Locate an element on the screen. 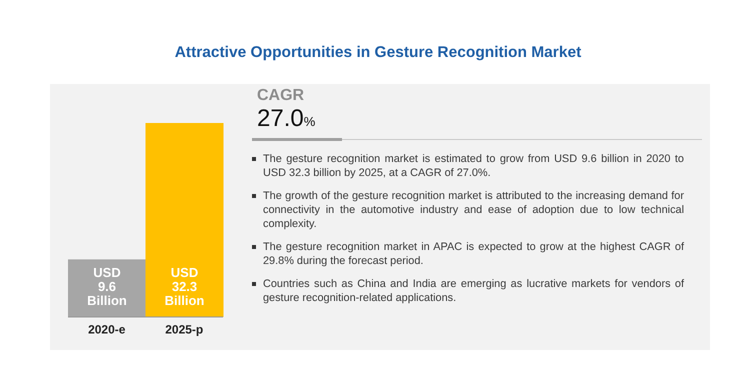 This screenshot has width=756, height=380. x-tick-label: 2020-e is located at coordinates (107, 329).